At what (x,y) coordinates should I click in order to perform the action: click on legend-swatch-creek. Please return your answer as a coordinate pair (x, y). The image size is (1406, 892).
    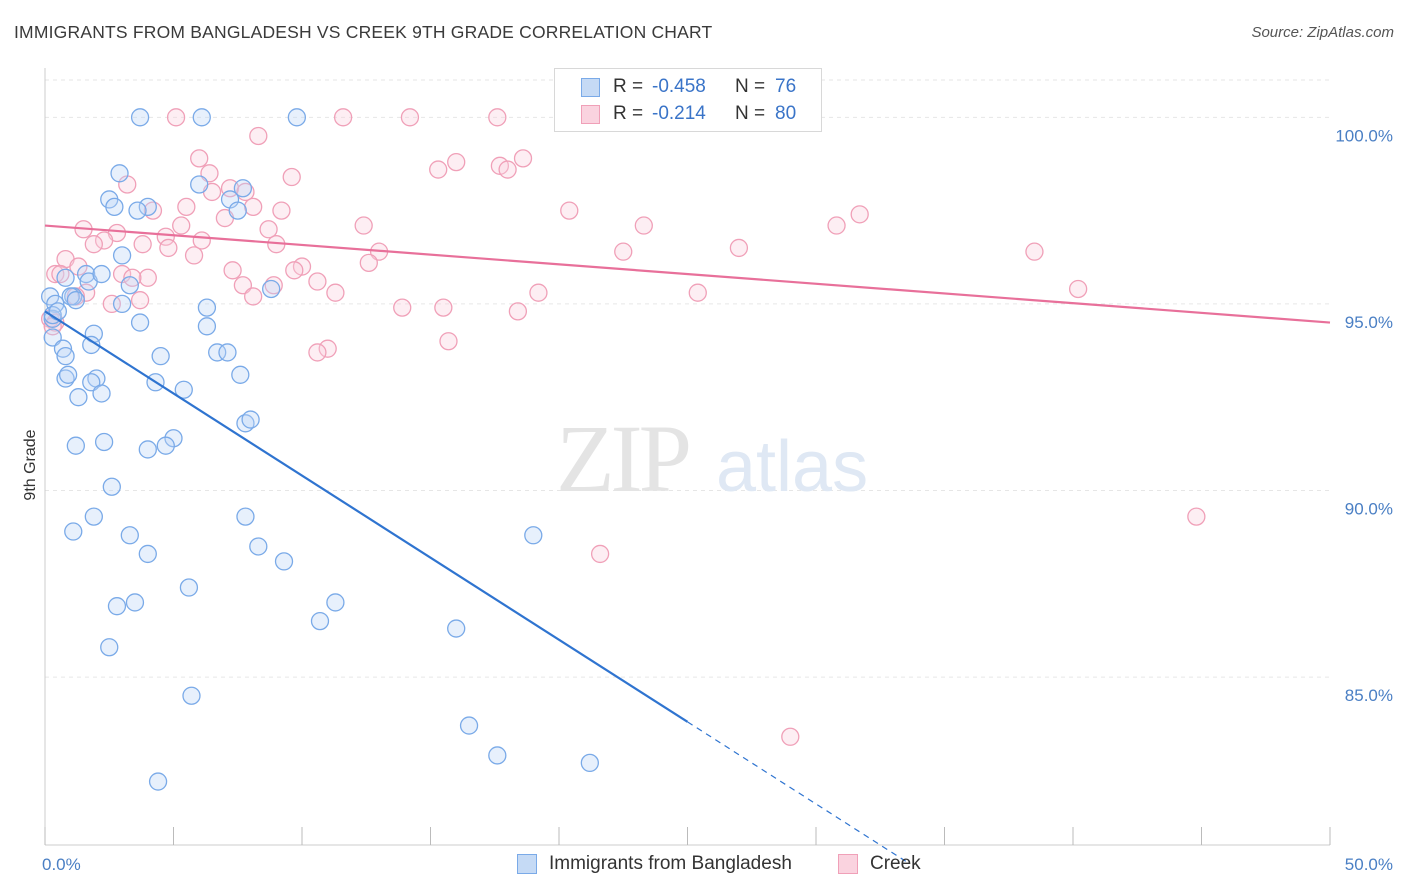
    Looking at the image, I should click on (590, 114).